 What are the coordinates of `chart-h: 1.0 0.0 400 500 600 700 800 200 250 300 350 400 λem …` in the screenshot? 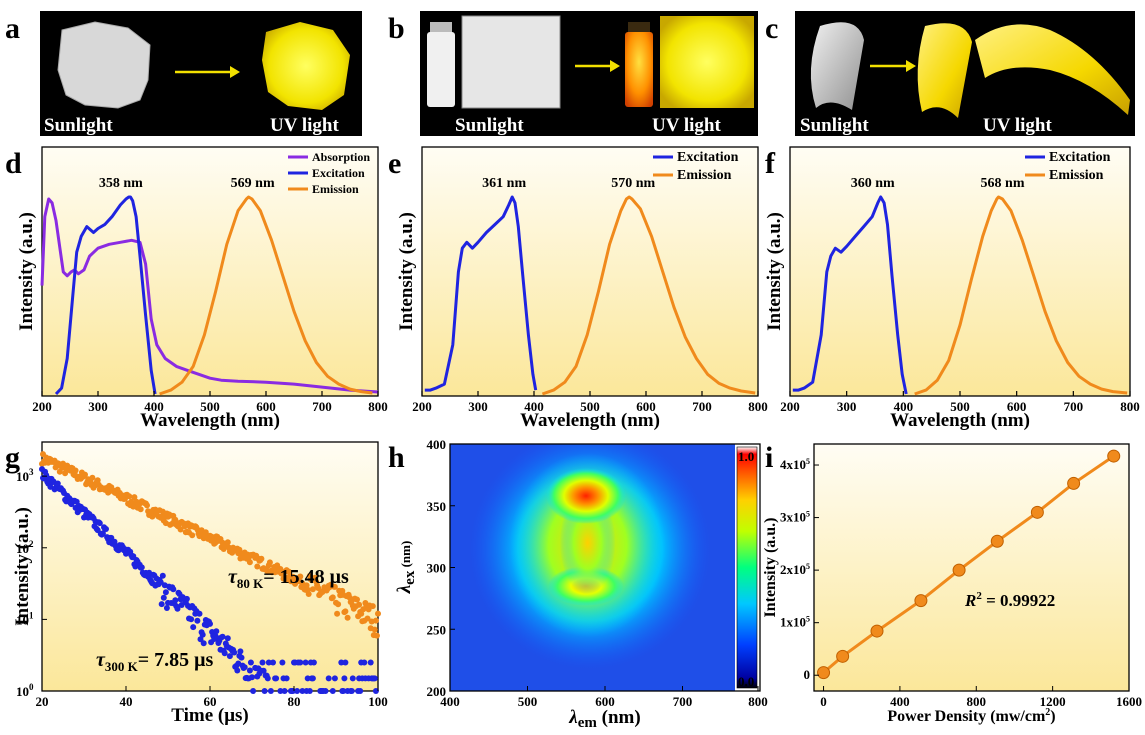 It's located at (581, 584).